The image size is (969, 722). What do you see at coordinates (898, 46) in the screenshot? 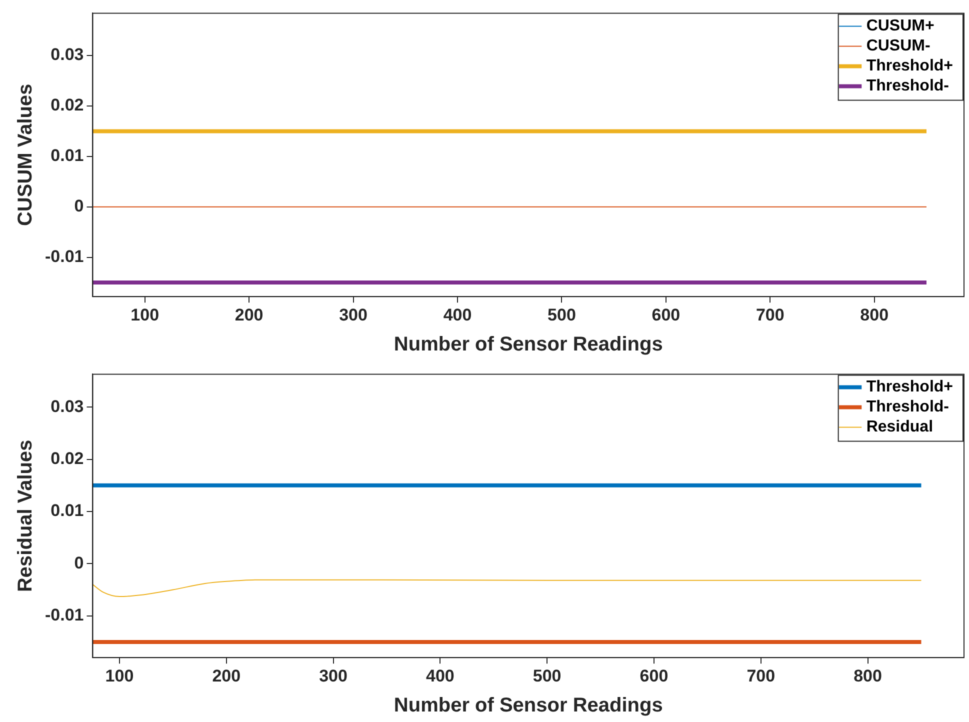
I see `legend-label: CUSUM-` at bounding box center [898, 46].